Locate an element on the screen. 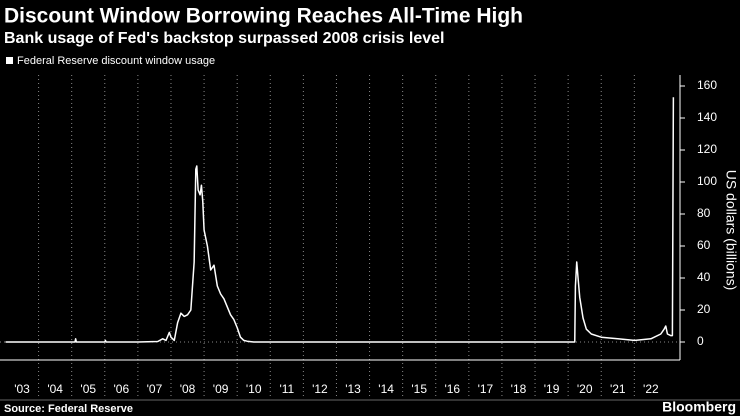  x-tick-label: '09 is located at coordinates (221, 389).